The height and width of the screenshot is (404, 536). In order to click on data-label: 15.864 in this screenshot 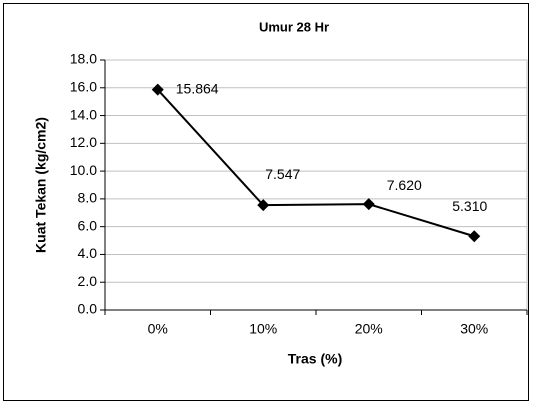, I will do `click(197, 88)`.